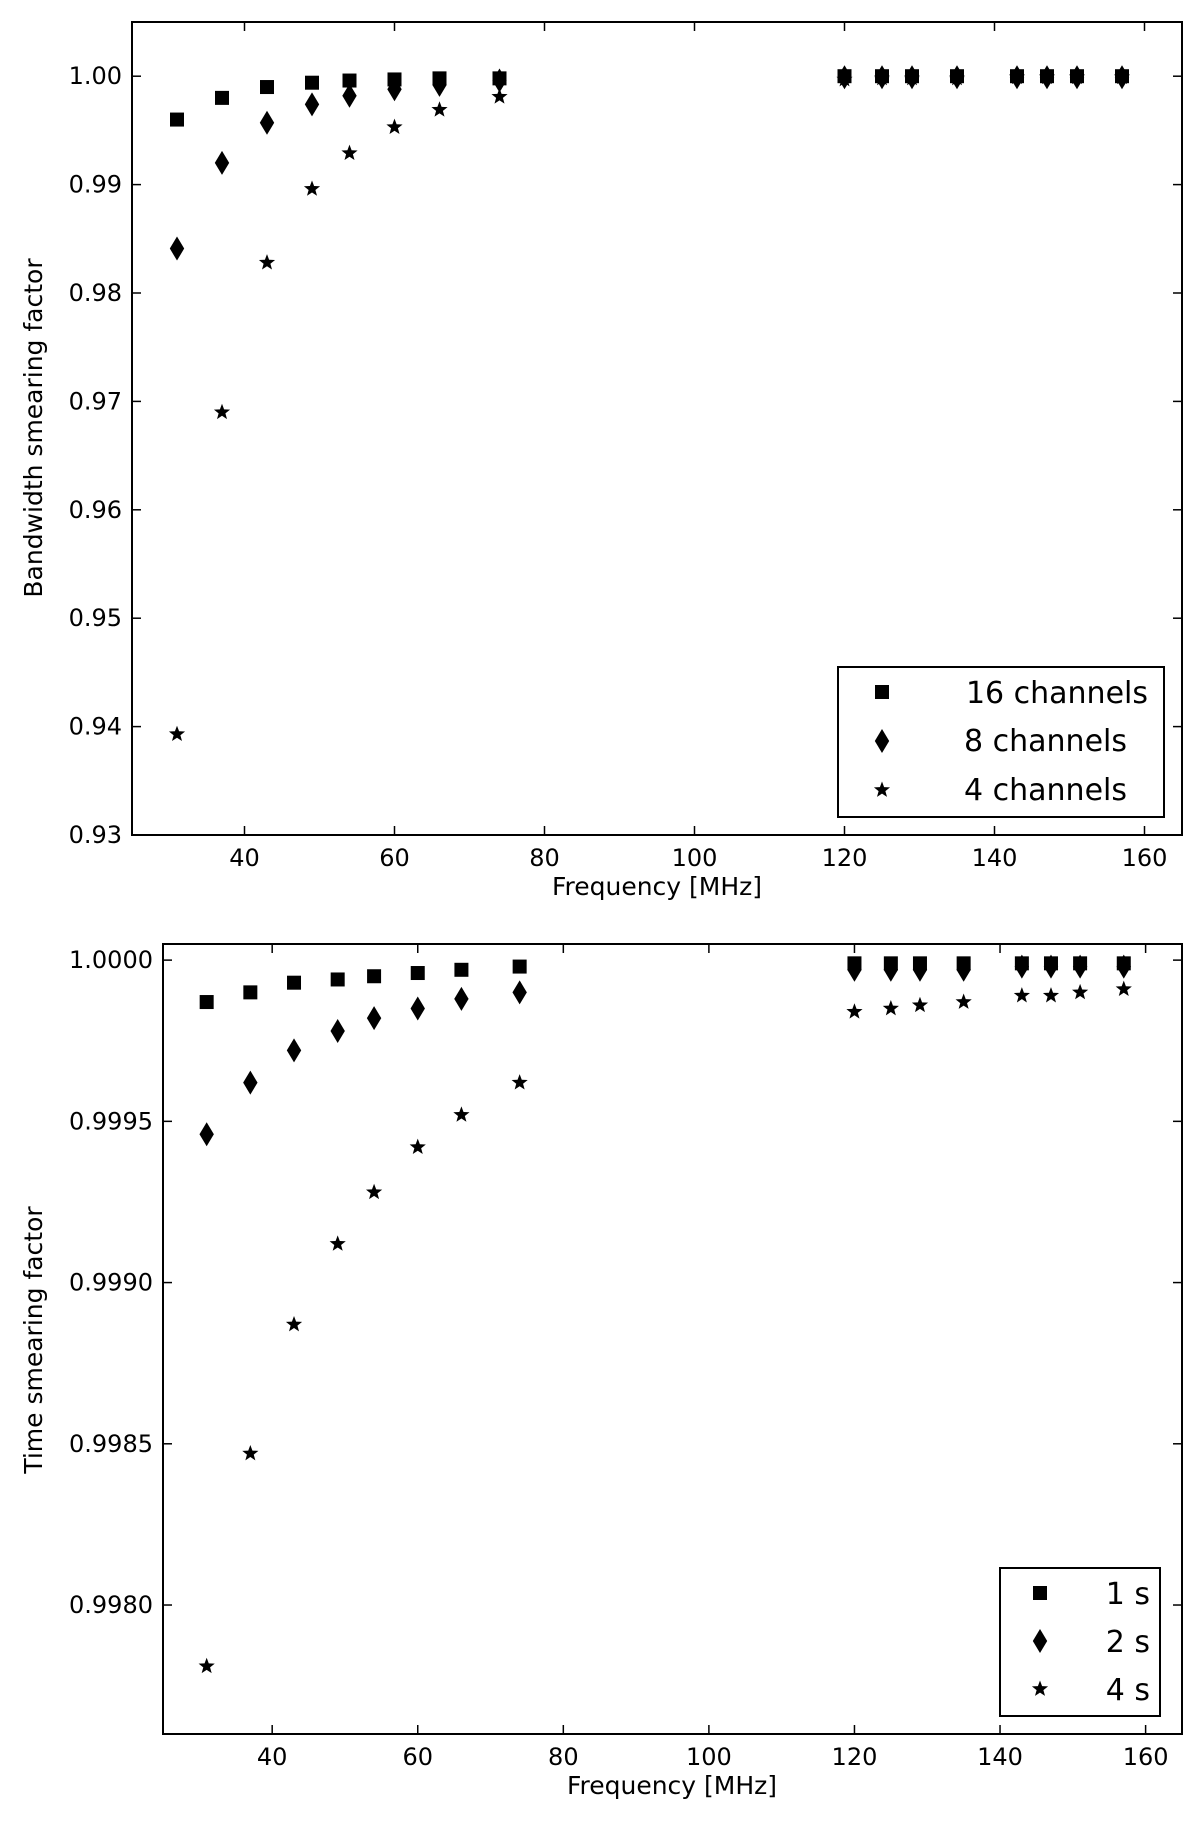 This screenshot has width=1200, height=1829. What do you see at coordinates (111, 960) in the screenshot?
I see `time-y-tick-label: 1.0000` at bounding box center [111, 960].